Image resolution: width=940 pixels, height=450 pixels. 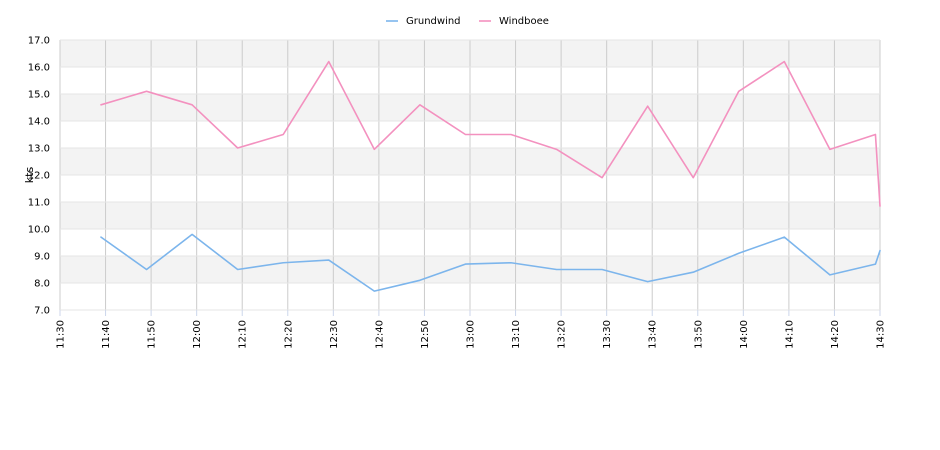 What do you see at coordinates (425, 334) in the screenshot?
I see `x-tick-label: 12:50` at bounding box center [425, 334].